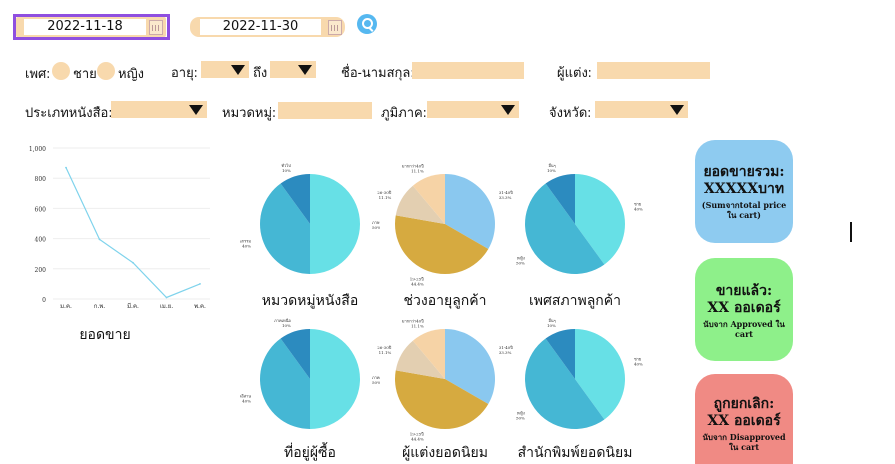 This screenshot has height=464, width=895. What do you see at coordinates (133, 306) in the screenshot?
I see `x-tick-label: มี.ค.` at bounding box center [133, 306].